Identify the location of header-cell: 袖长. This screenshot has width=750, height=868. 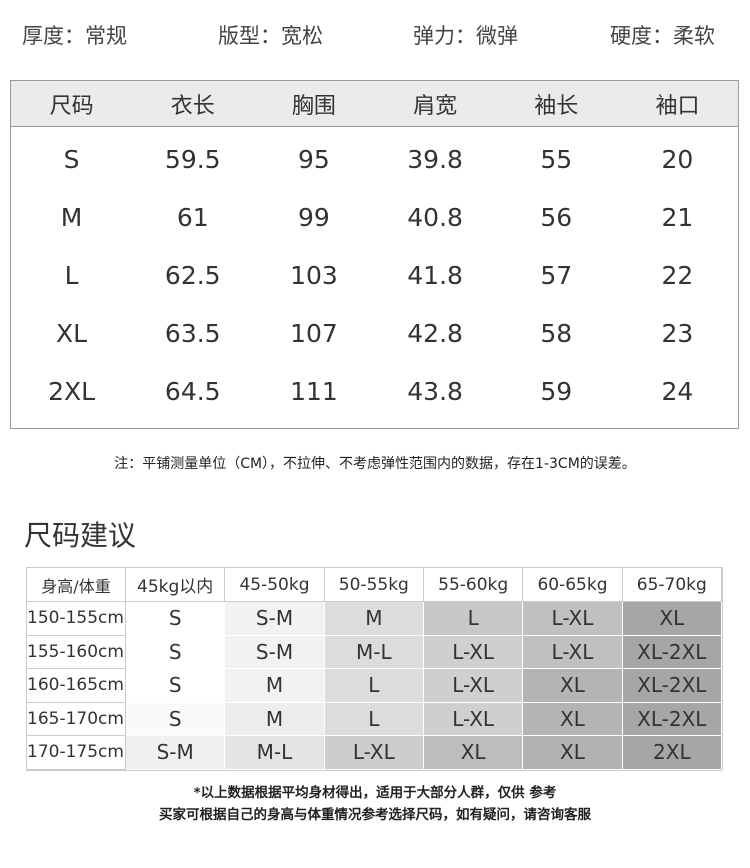
(556, 106).